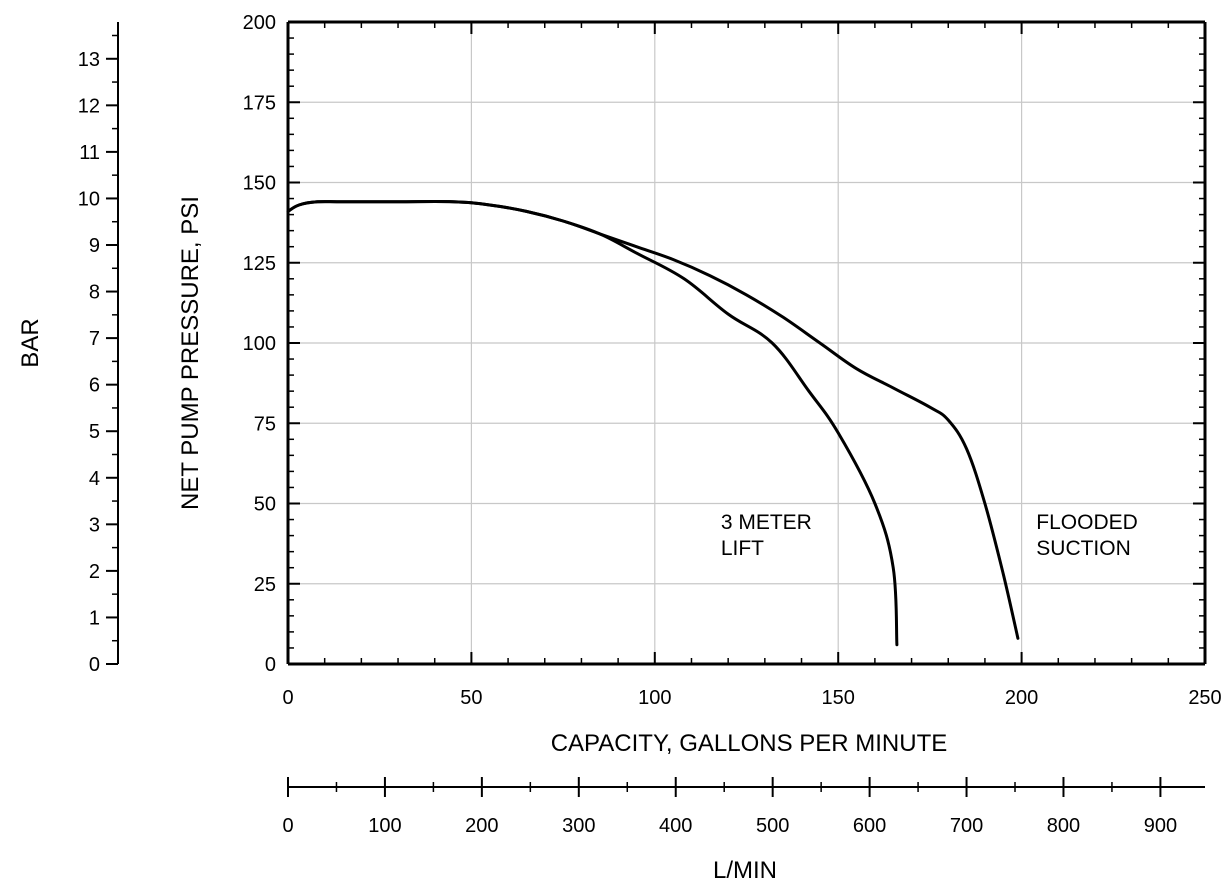  What do you see at coordinates (94, 572) in the screenshot?
I see `bar-tick-label: 2` at bounding box center [94, 572].